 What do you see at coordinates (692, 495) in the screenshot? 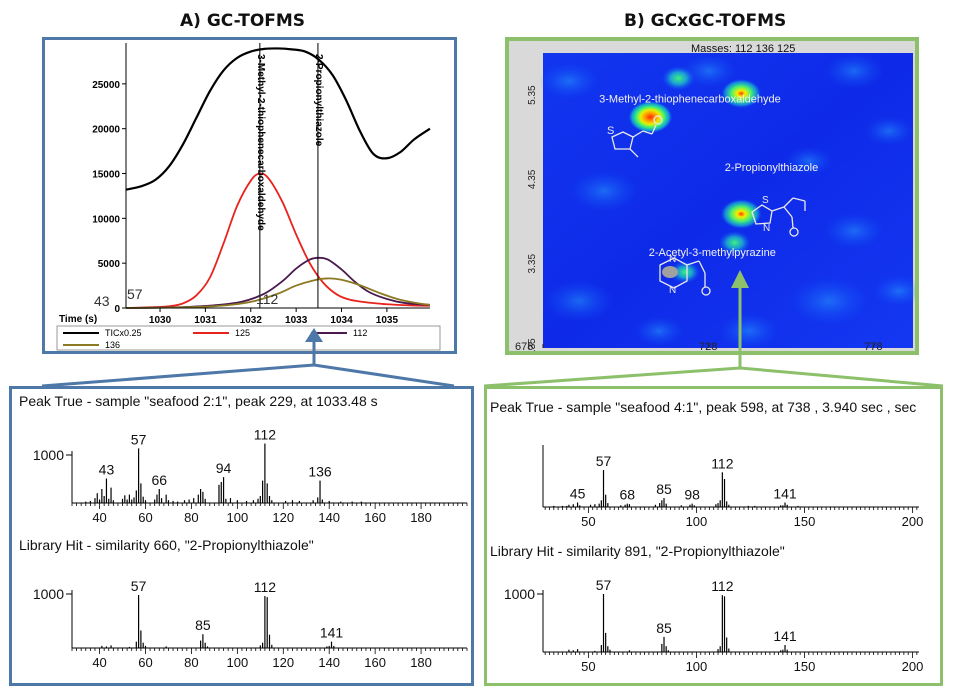
I see `spectrum-peak-label: 98` at bounding box center [692, 495].